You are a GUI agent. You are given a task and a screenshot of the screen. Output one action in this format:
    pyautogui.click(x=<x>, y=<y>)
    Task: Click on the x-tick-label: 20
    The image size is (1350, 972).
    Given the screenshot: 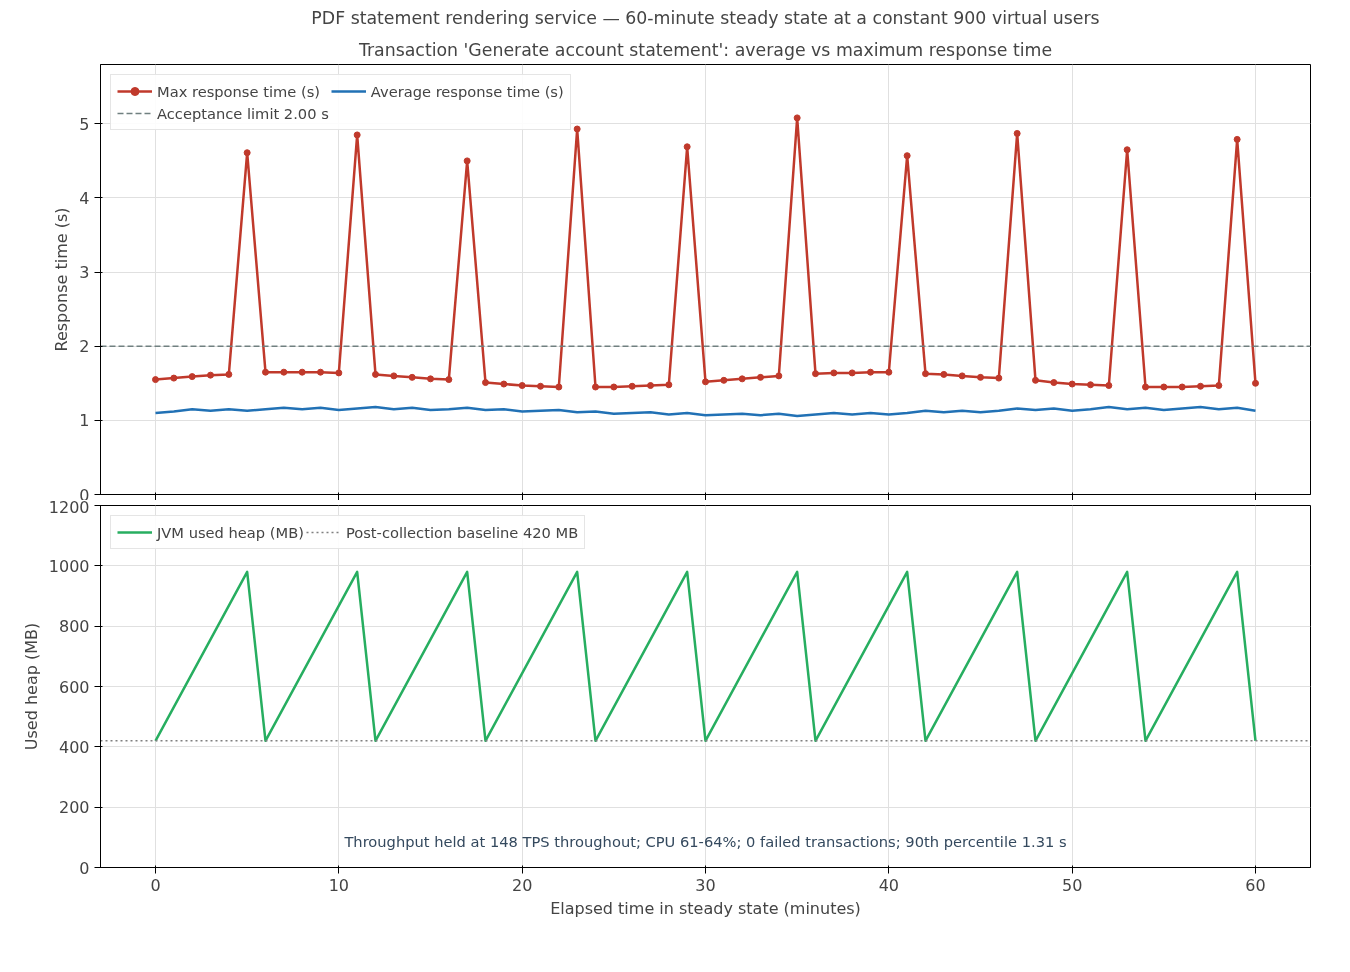 What is the action you would take?
    pyautogui.click(x=522, y=885)
    